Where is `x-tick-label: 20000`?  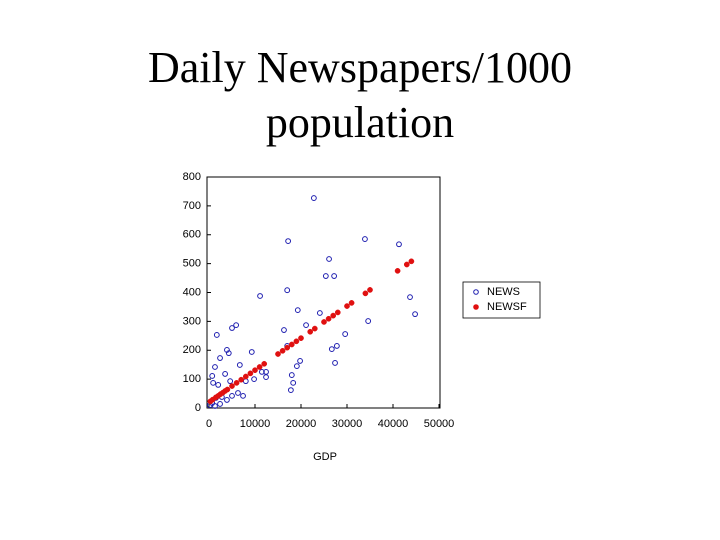 x-tick-label: 20000 is located at coordinates (301, 424).